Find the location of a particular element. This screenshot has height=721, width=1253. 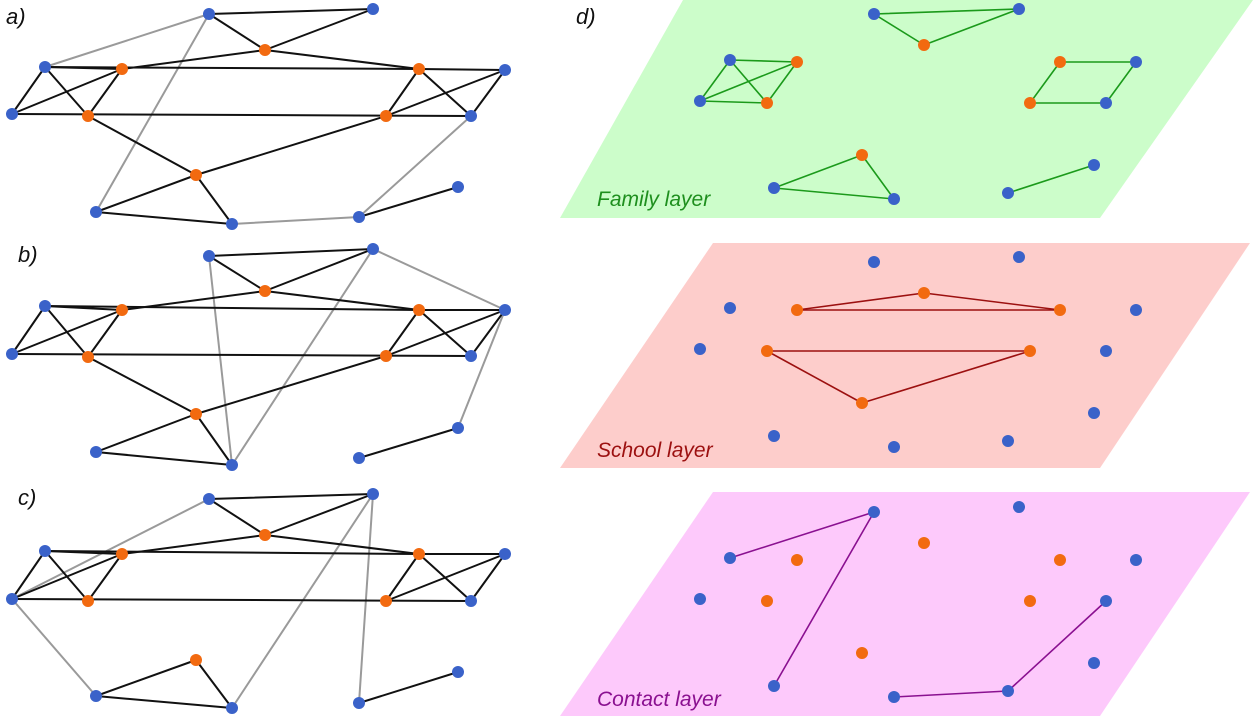

panel-c-nodes is located at coordinates (258, 601).